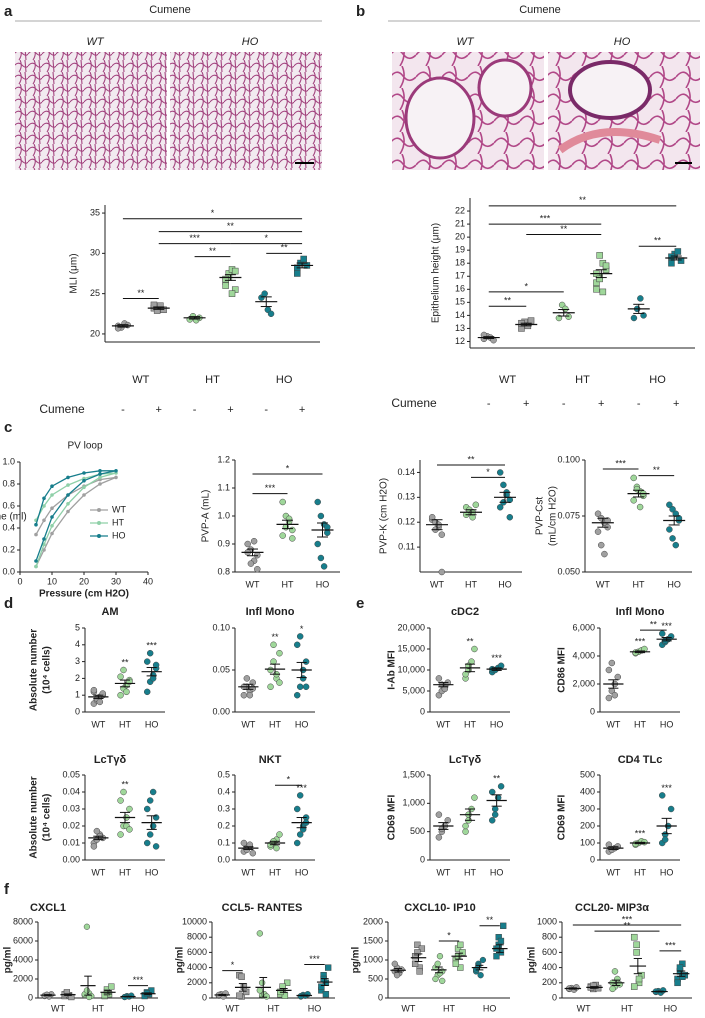 This screenshot has height=1018, width=705. Describe the element at coordinates (587, 825) in the screenshot. I see `y-tick-label: 200` at that location.